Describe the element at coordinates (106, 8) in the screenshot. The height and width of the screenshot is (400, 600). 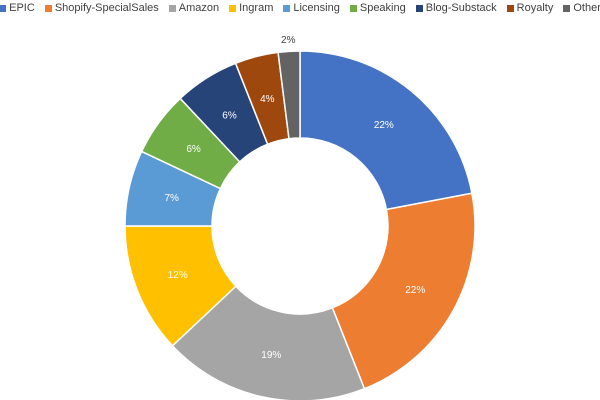
I see `legend-label: Shopify-SpecialSales` at that location.